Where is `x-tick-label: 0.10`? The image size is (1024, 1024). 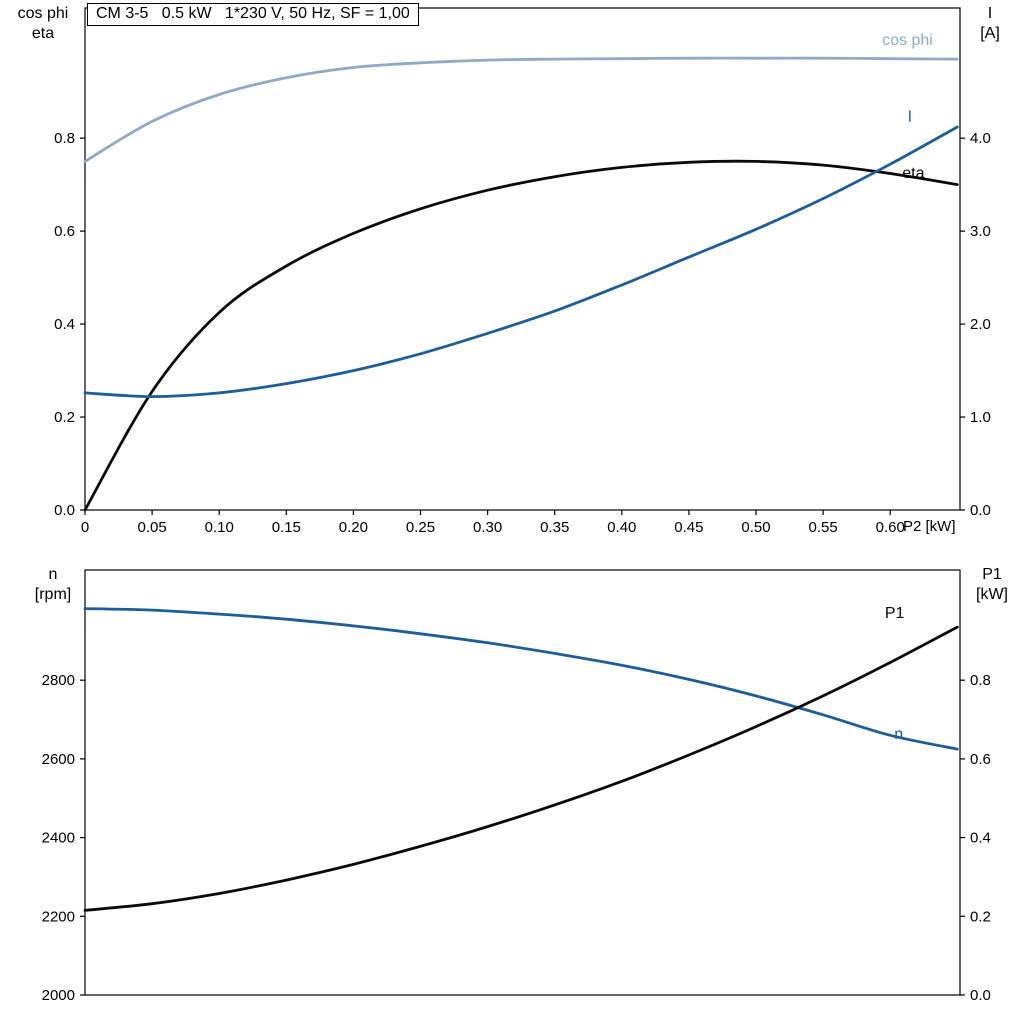
x-tick-label: 0.10 is located at coordinates (219, 527).